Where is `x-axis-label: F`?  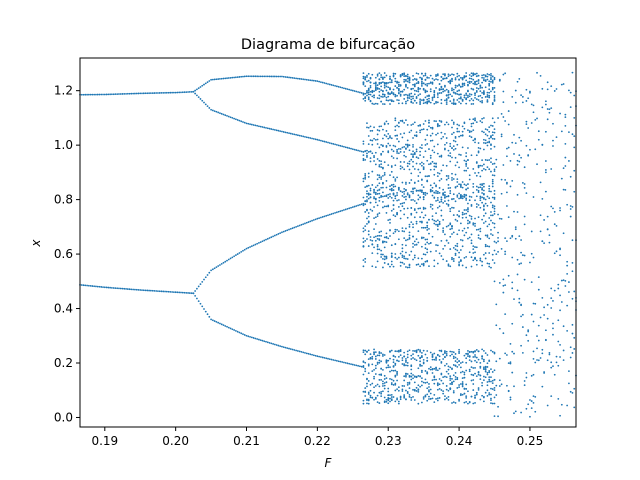
x-axis-label: F is located at coordinates (329, 463).